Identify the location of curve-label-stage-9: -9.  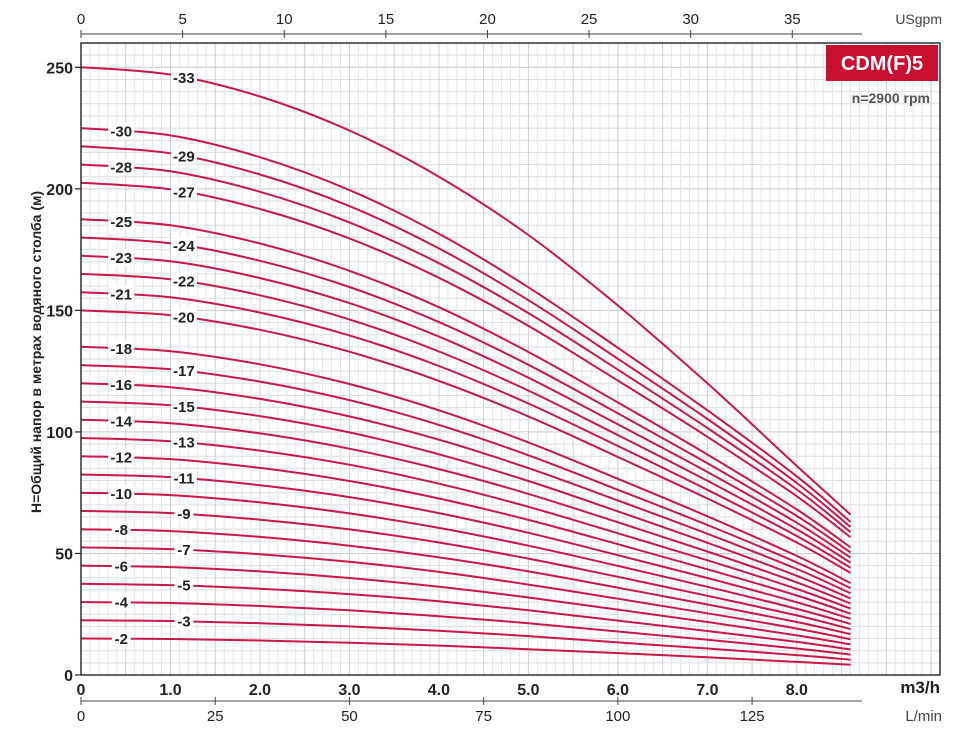
(183, 514).